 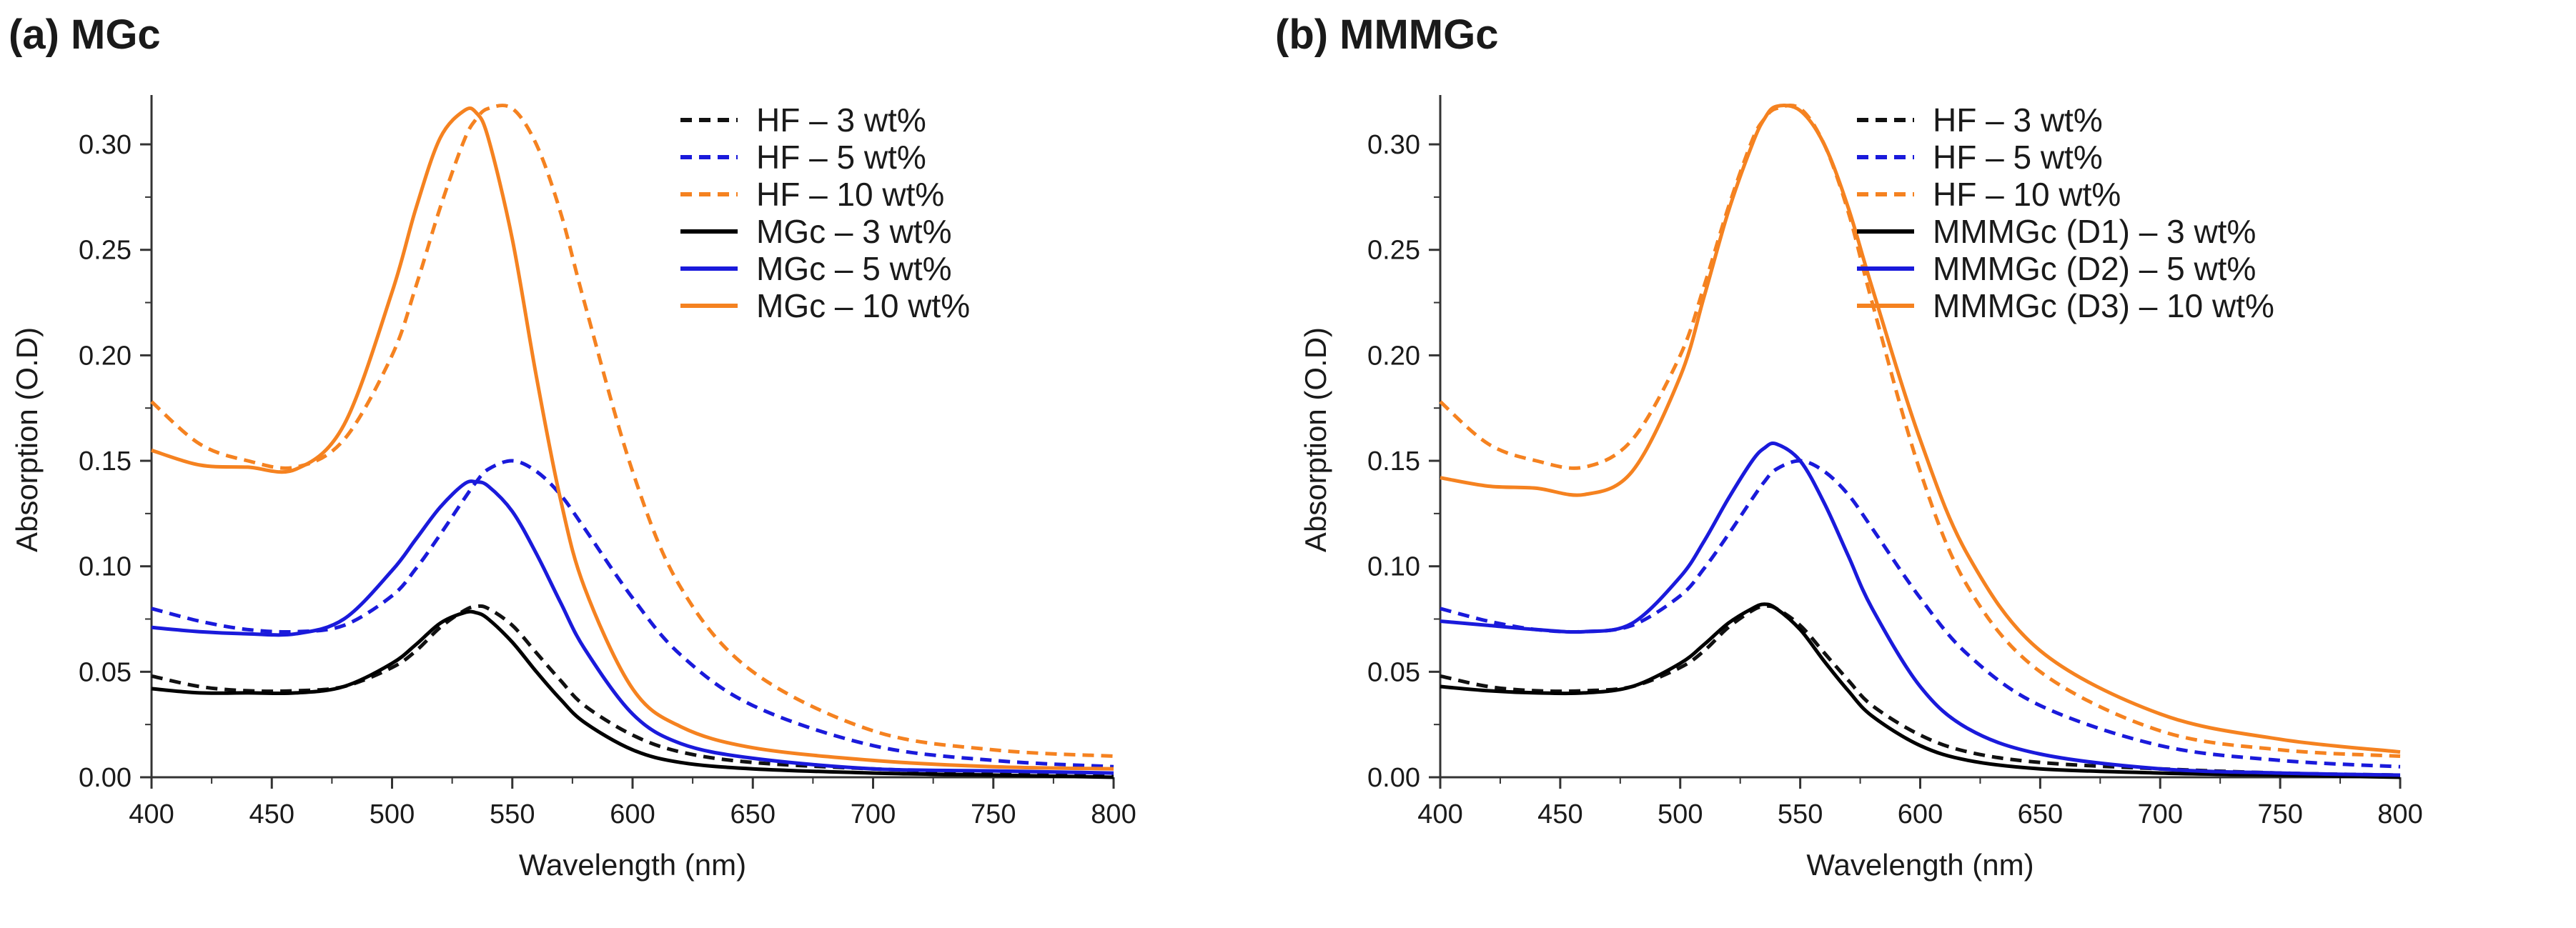 What do you see at coordinates (1387, 35) in the screenshot?
I see `chart-title: (b) MMMGc` at bounding box center [1387, 35].